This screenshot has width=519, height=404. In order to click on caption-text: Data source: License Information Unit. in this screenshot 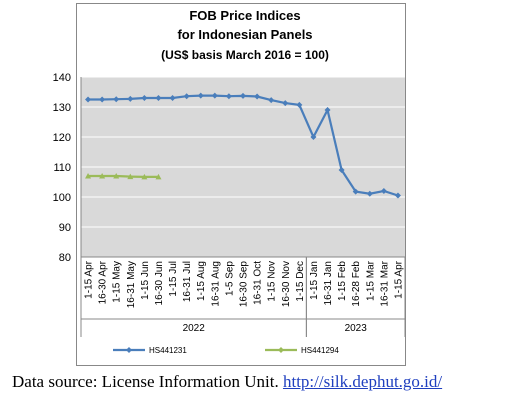, I will do `click(147, 381)`.